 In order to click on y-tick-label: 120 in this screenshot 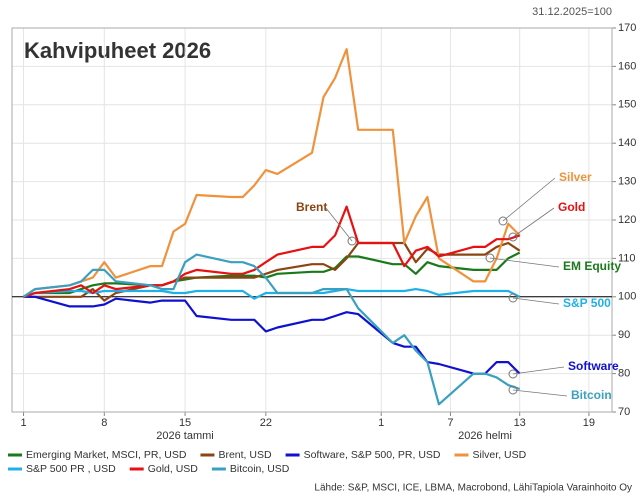, I will do `click(627, 220)`.